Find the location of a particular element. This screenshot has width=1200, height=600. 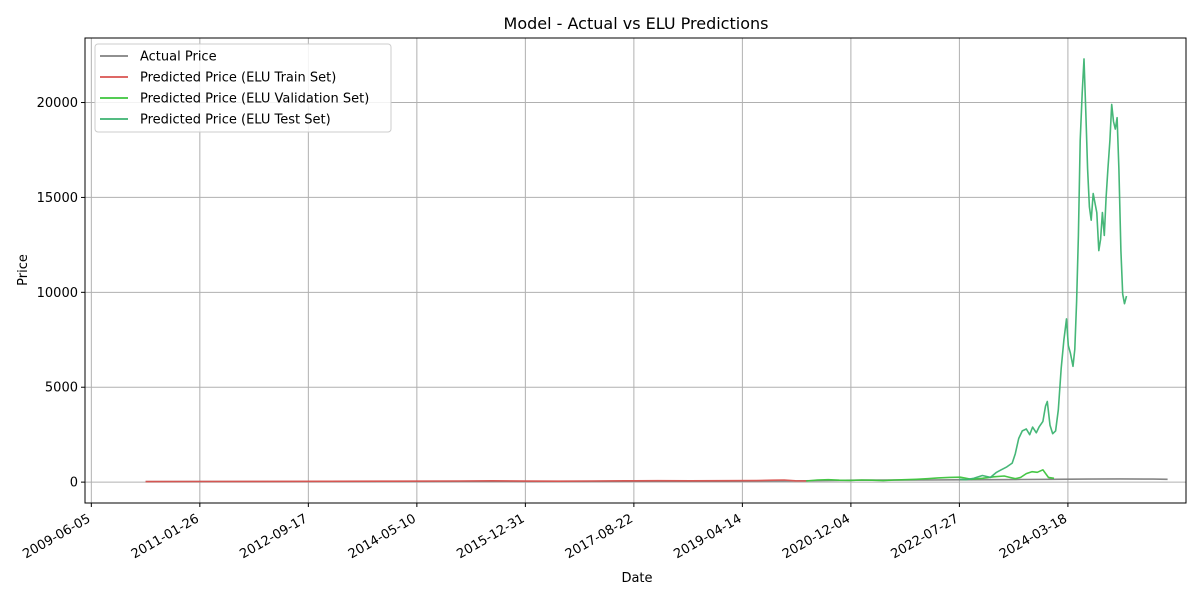

y-tick-label: 15000 is located at coordinates (57, 198).